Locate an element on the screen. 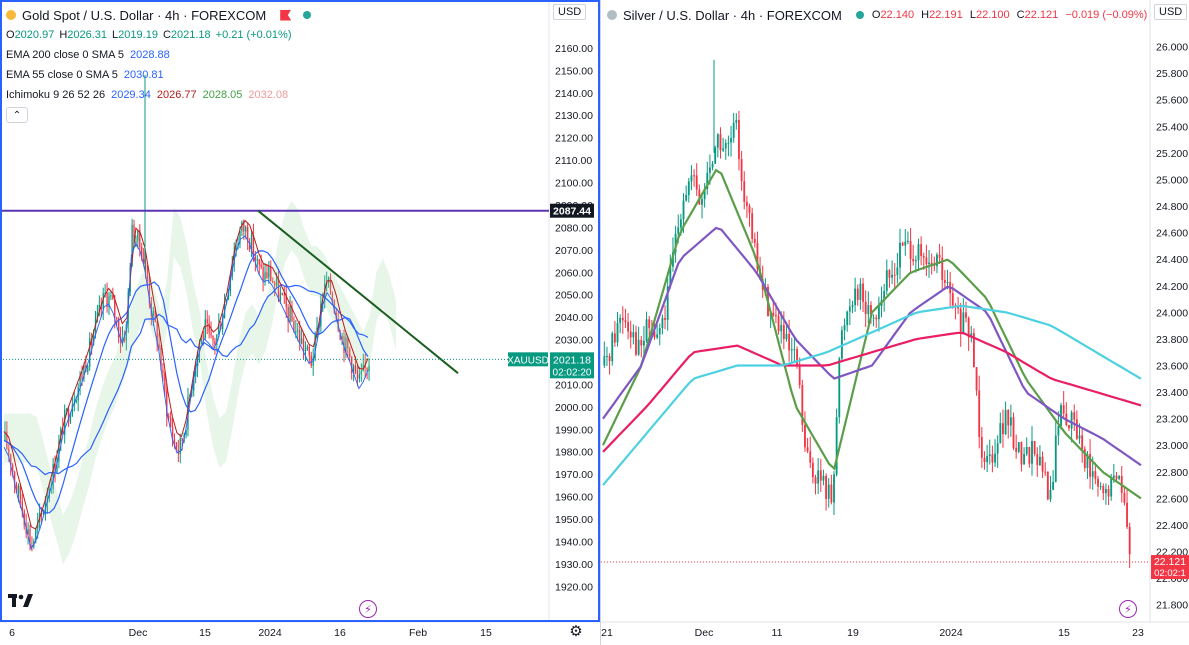 The image size is (1189, 645). flag-icon is located at coordinates (286, 15).